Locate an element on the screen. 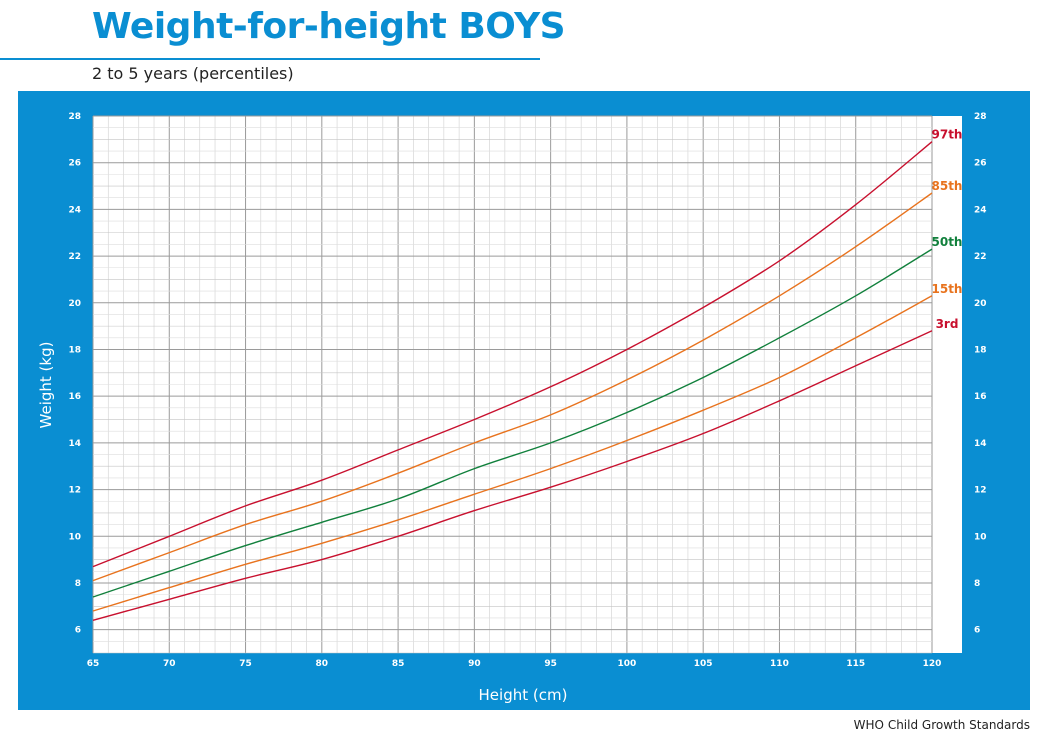  series-label-3rd: 3rd is located at coordinates (947, 324).